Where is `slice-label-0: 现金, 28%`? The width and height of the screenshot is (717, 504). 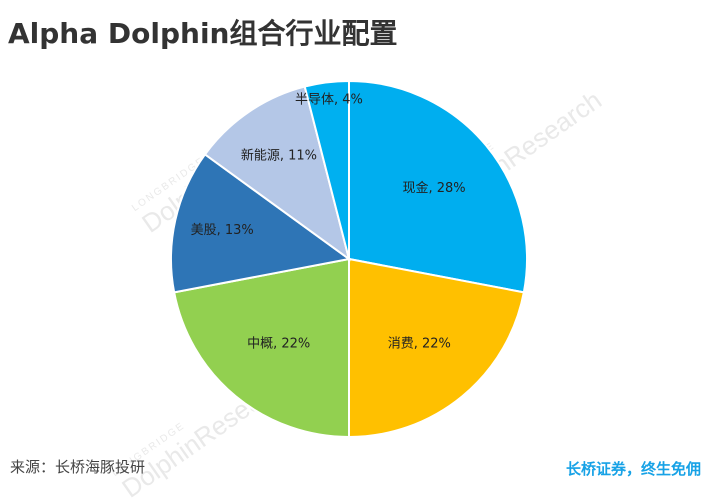 slice-label-0: 现金, 28% is located at coordinates (433, 188).